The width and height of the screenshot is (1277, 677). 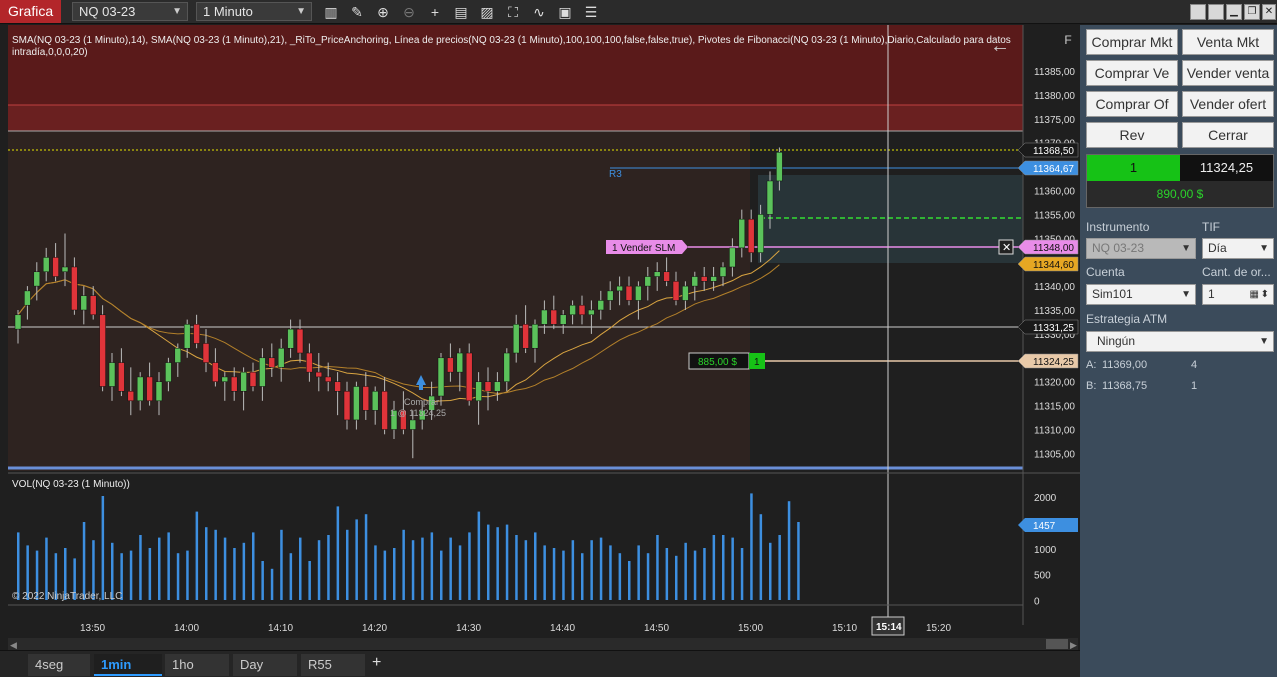 I want to click on atm-label: Estrategia ATM, so click(x=1127, y=319).